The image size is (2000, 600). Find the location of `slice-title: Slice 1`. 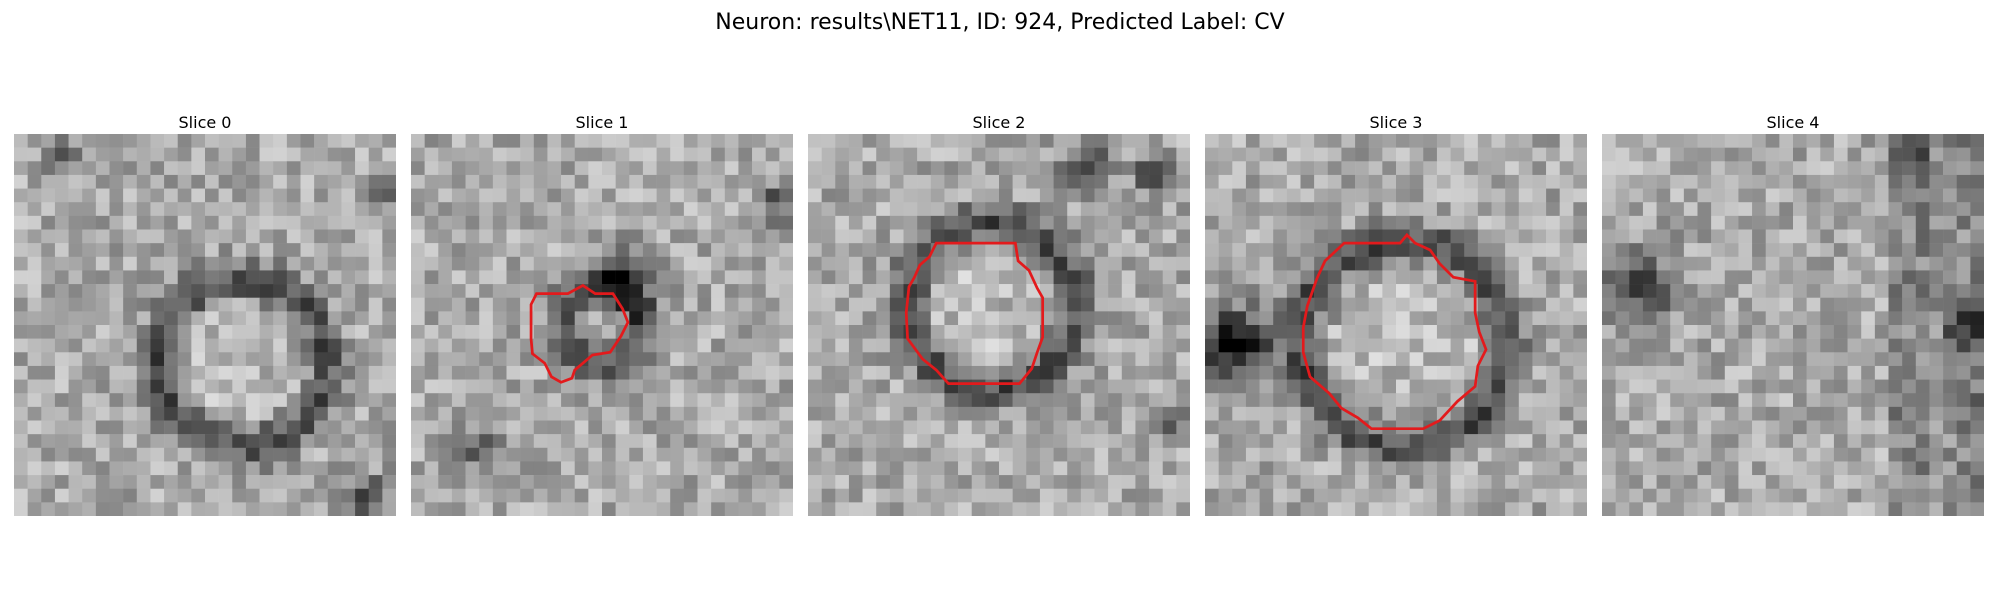

slice-title: Slice 1 is located at coordinates (602, 123).